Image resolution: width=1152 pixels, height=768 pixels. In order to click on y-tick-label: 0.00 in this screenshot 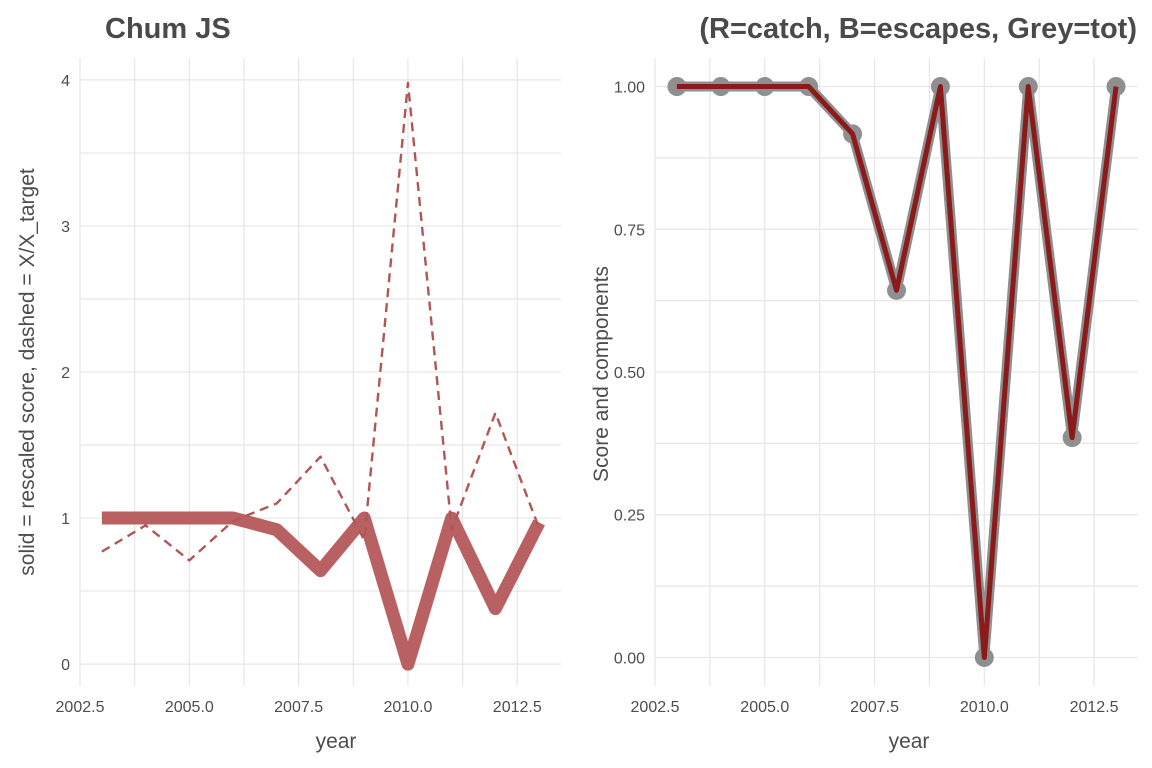, I will do `click(629, 658)`.